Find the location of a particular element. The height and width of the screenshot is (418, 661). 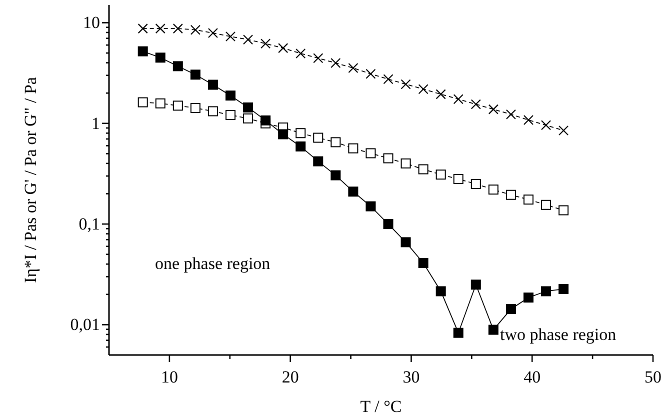

x-tick-label: 40 is located at coordinates (532, 377).